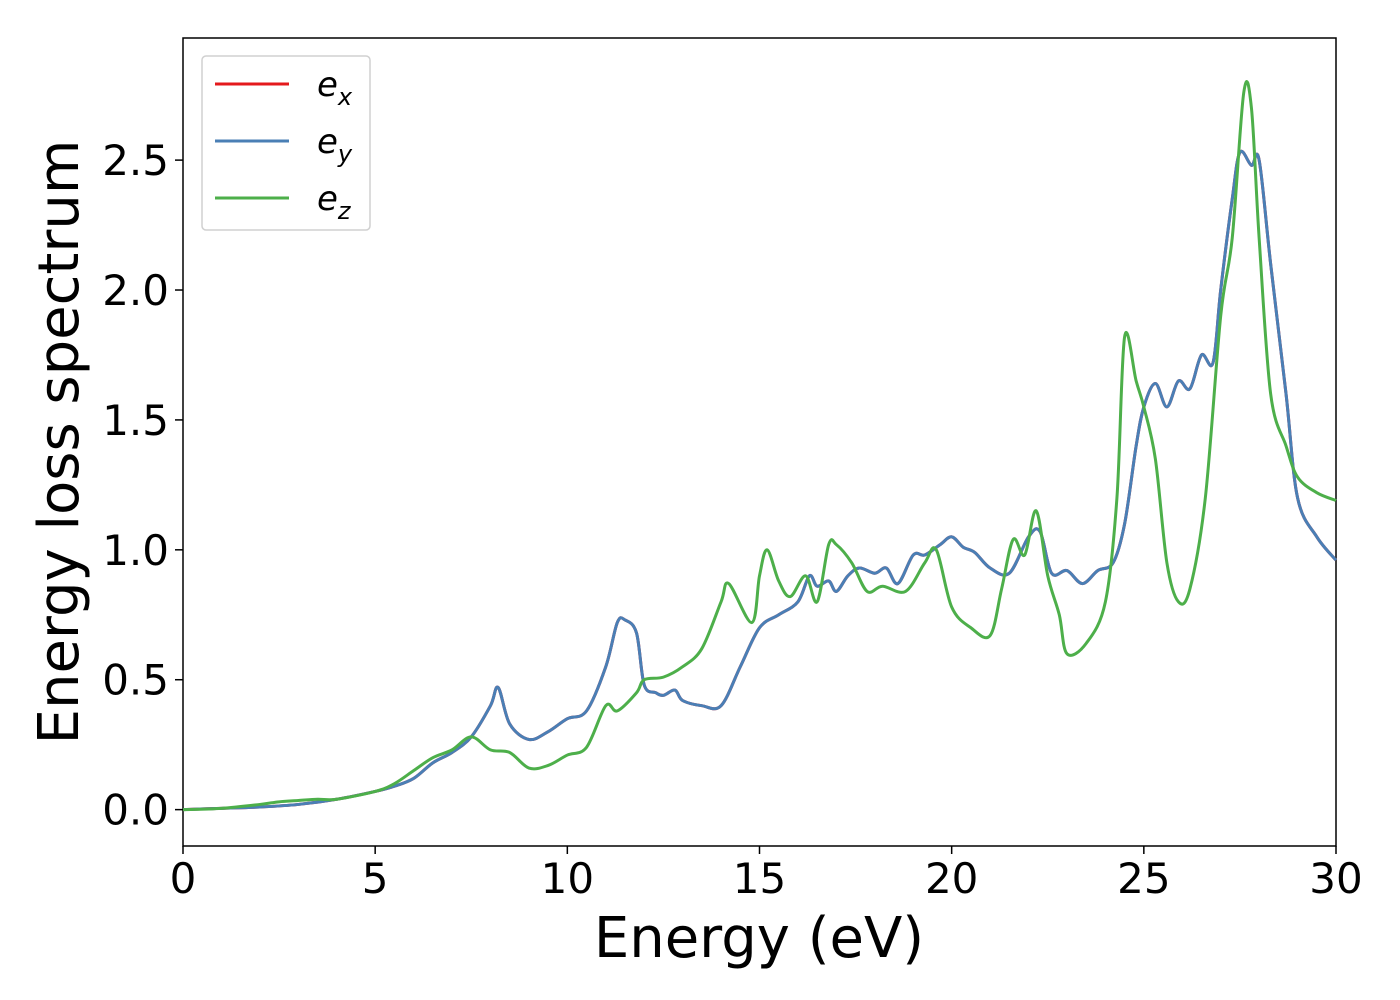 The width and height of the screenshot is (1400, 1000). What do you see at coordinates (286, 143) in the screenshot?
I see `legend-box` at bounding box center [286, 143].